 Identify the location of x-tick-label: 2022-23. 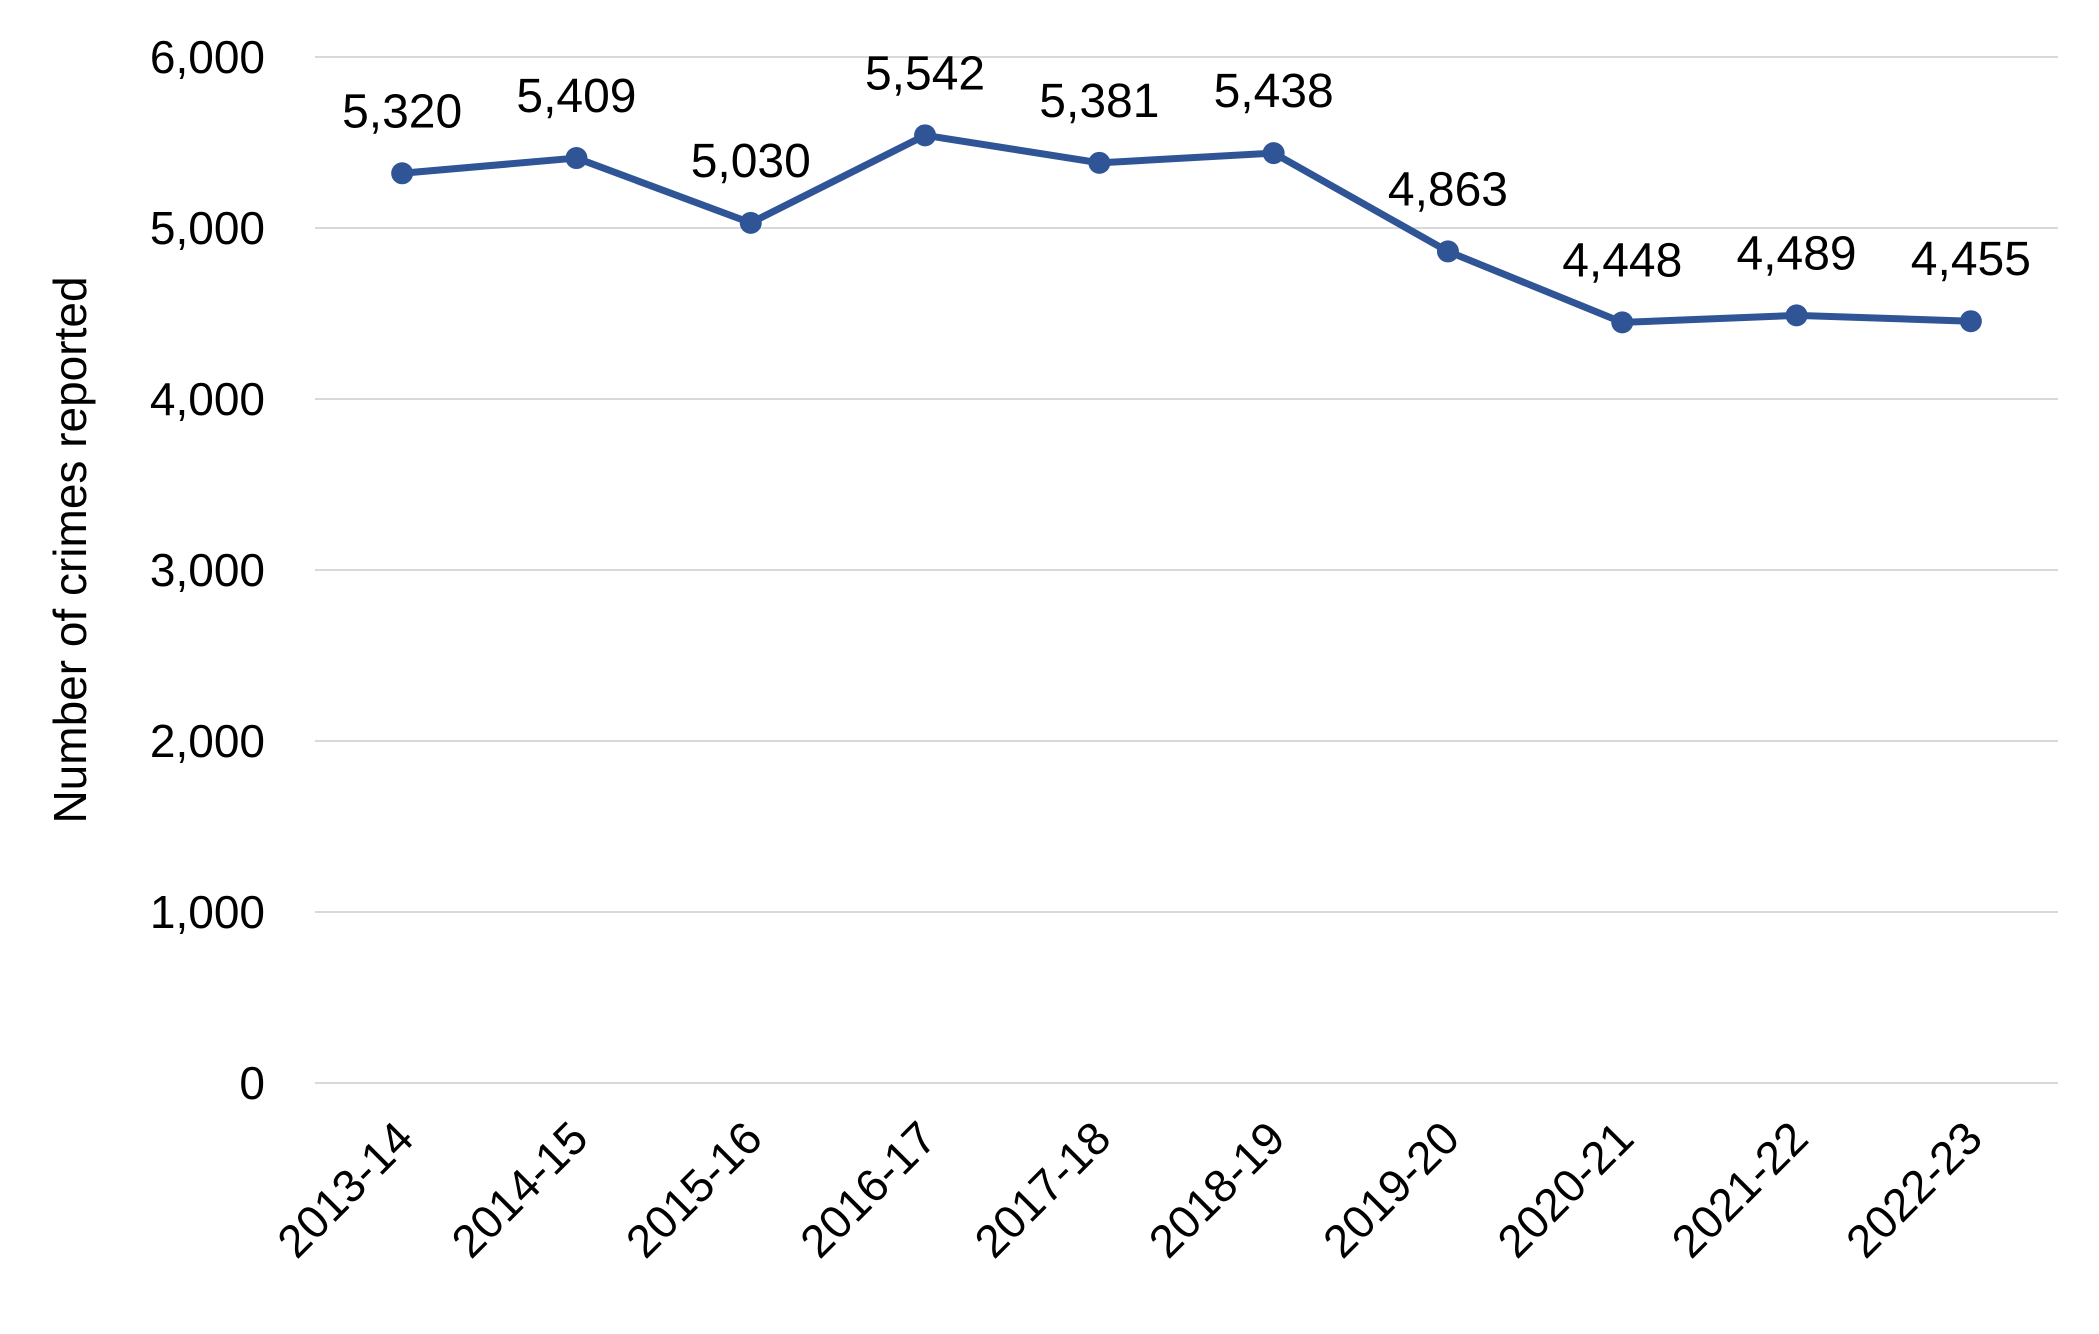
(1914, 1189).